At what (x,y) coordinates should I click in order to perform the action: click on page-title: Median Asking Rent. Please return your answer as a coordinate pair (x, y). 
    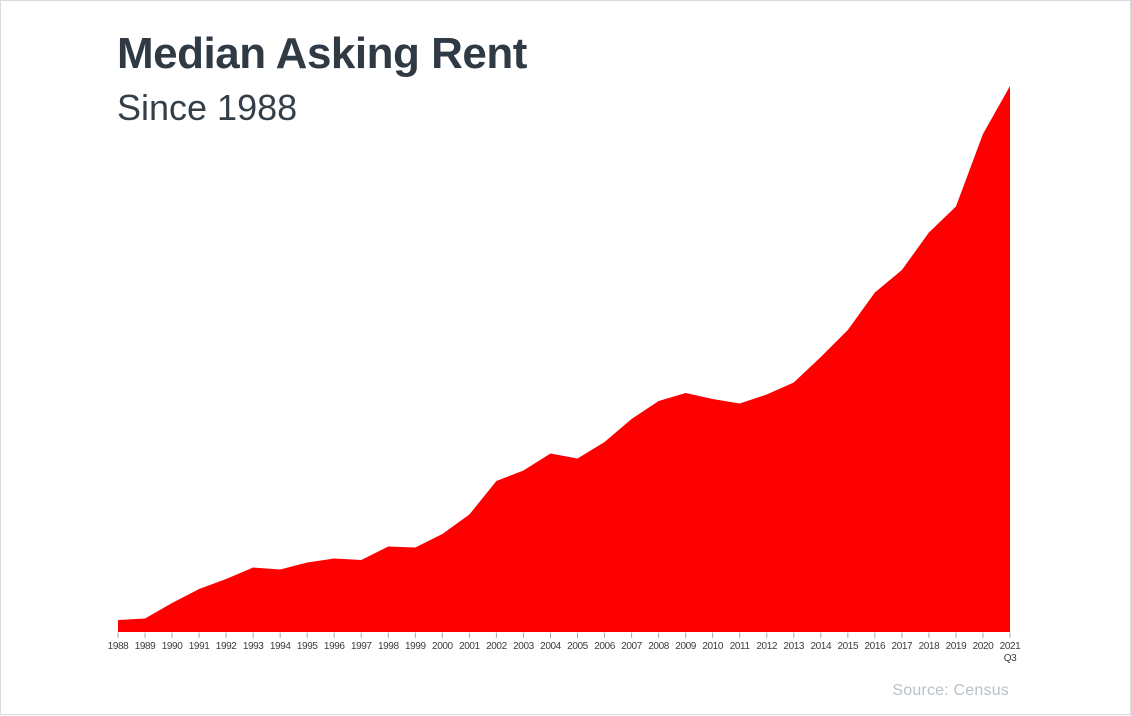
    Looking at the image, I should click on (322, 53).